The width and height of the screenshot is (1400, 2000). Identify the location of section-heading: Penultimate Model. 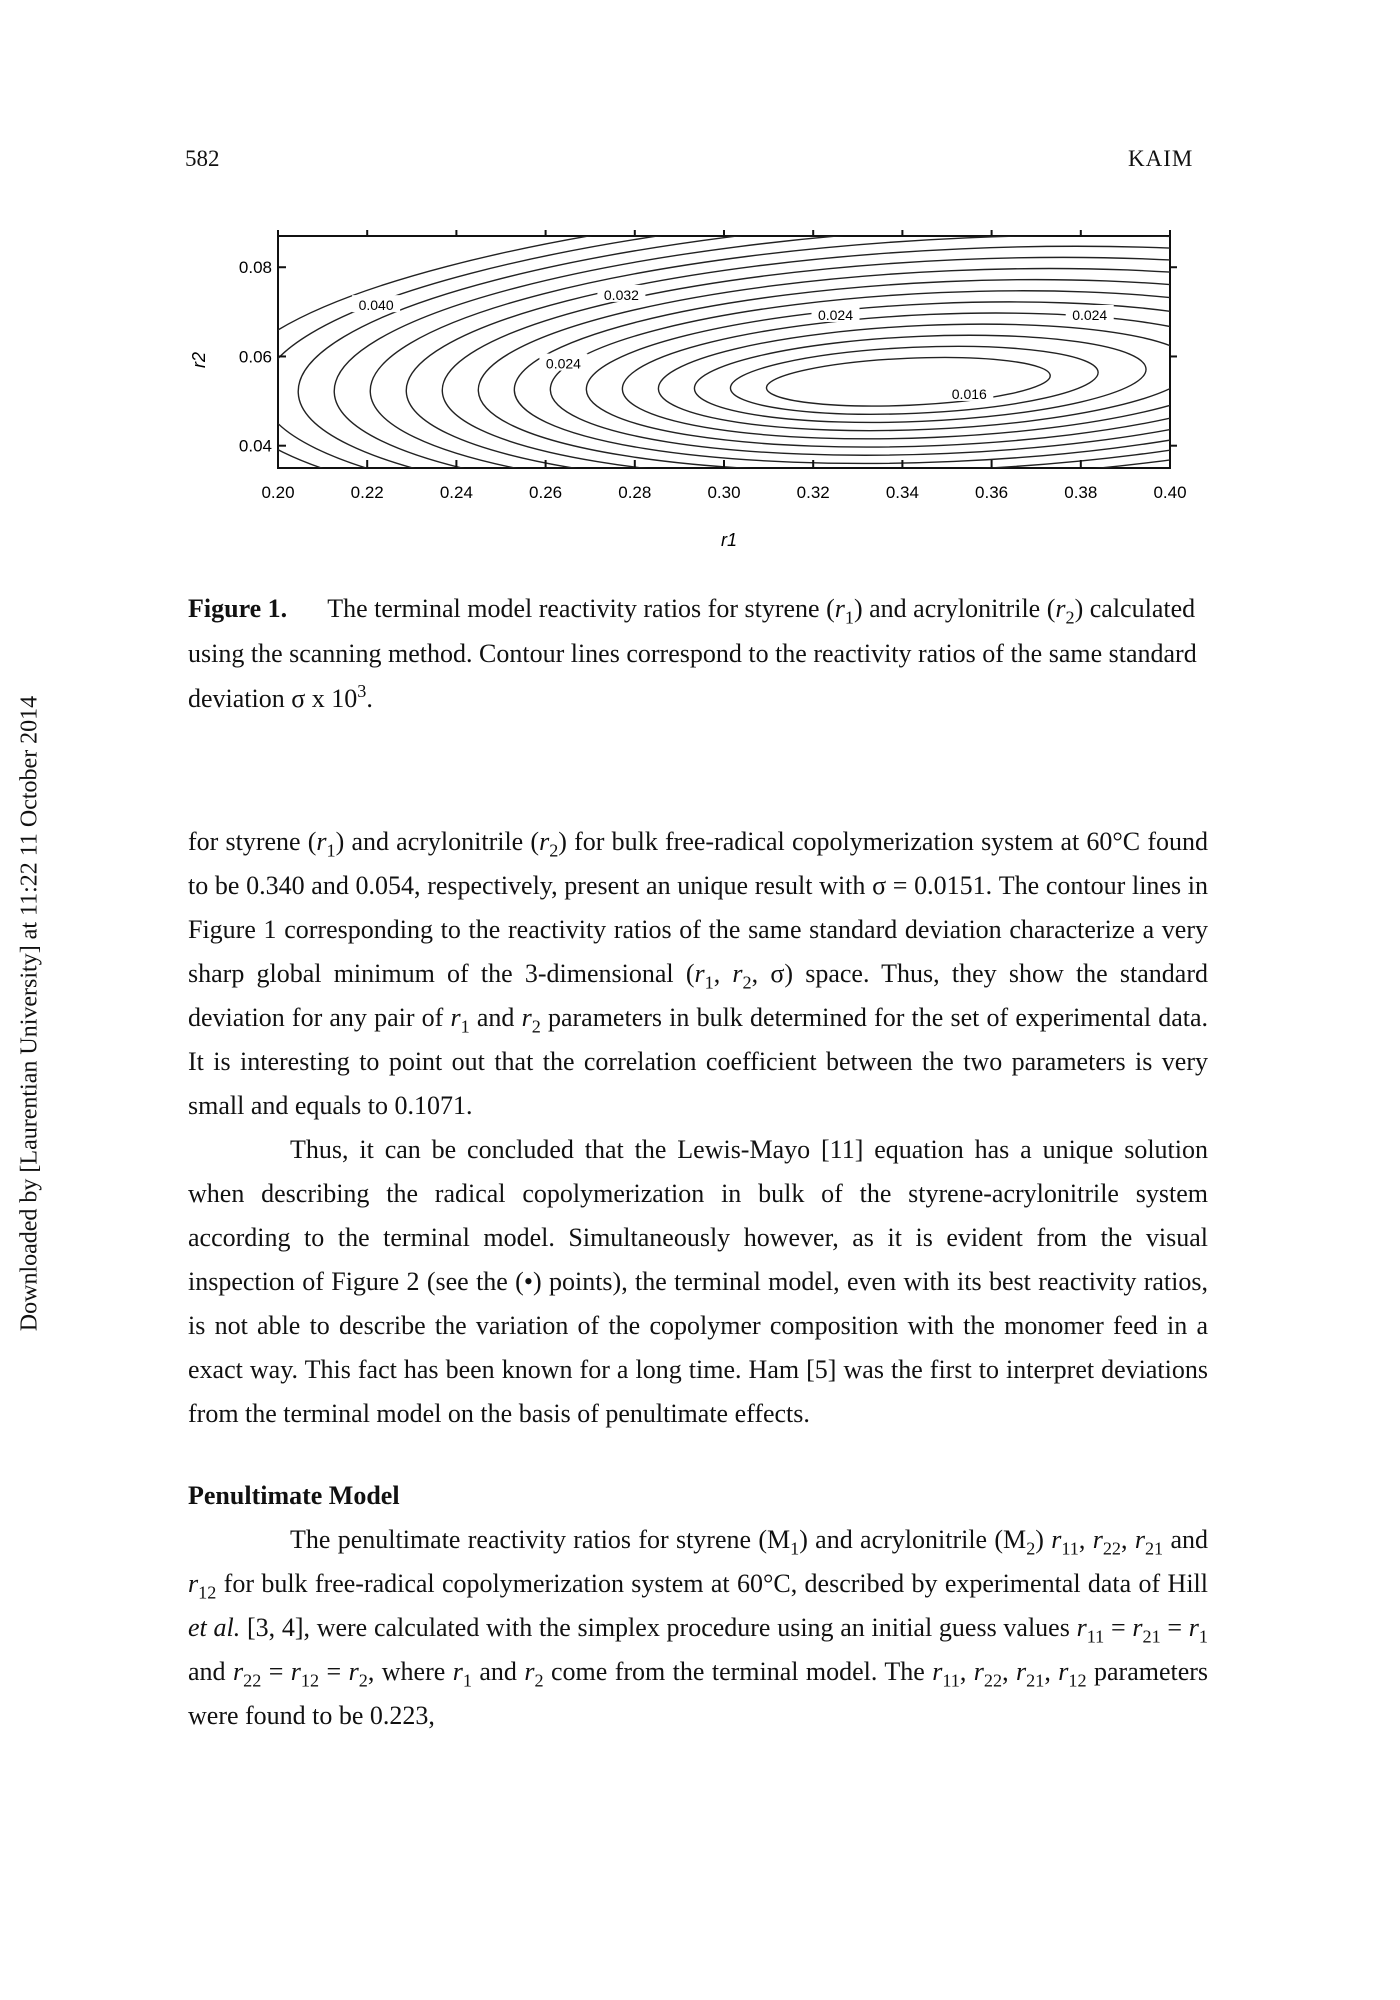
(294, 1495).